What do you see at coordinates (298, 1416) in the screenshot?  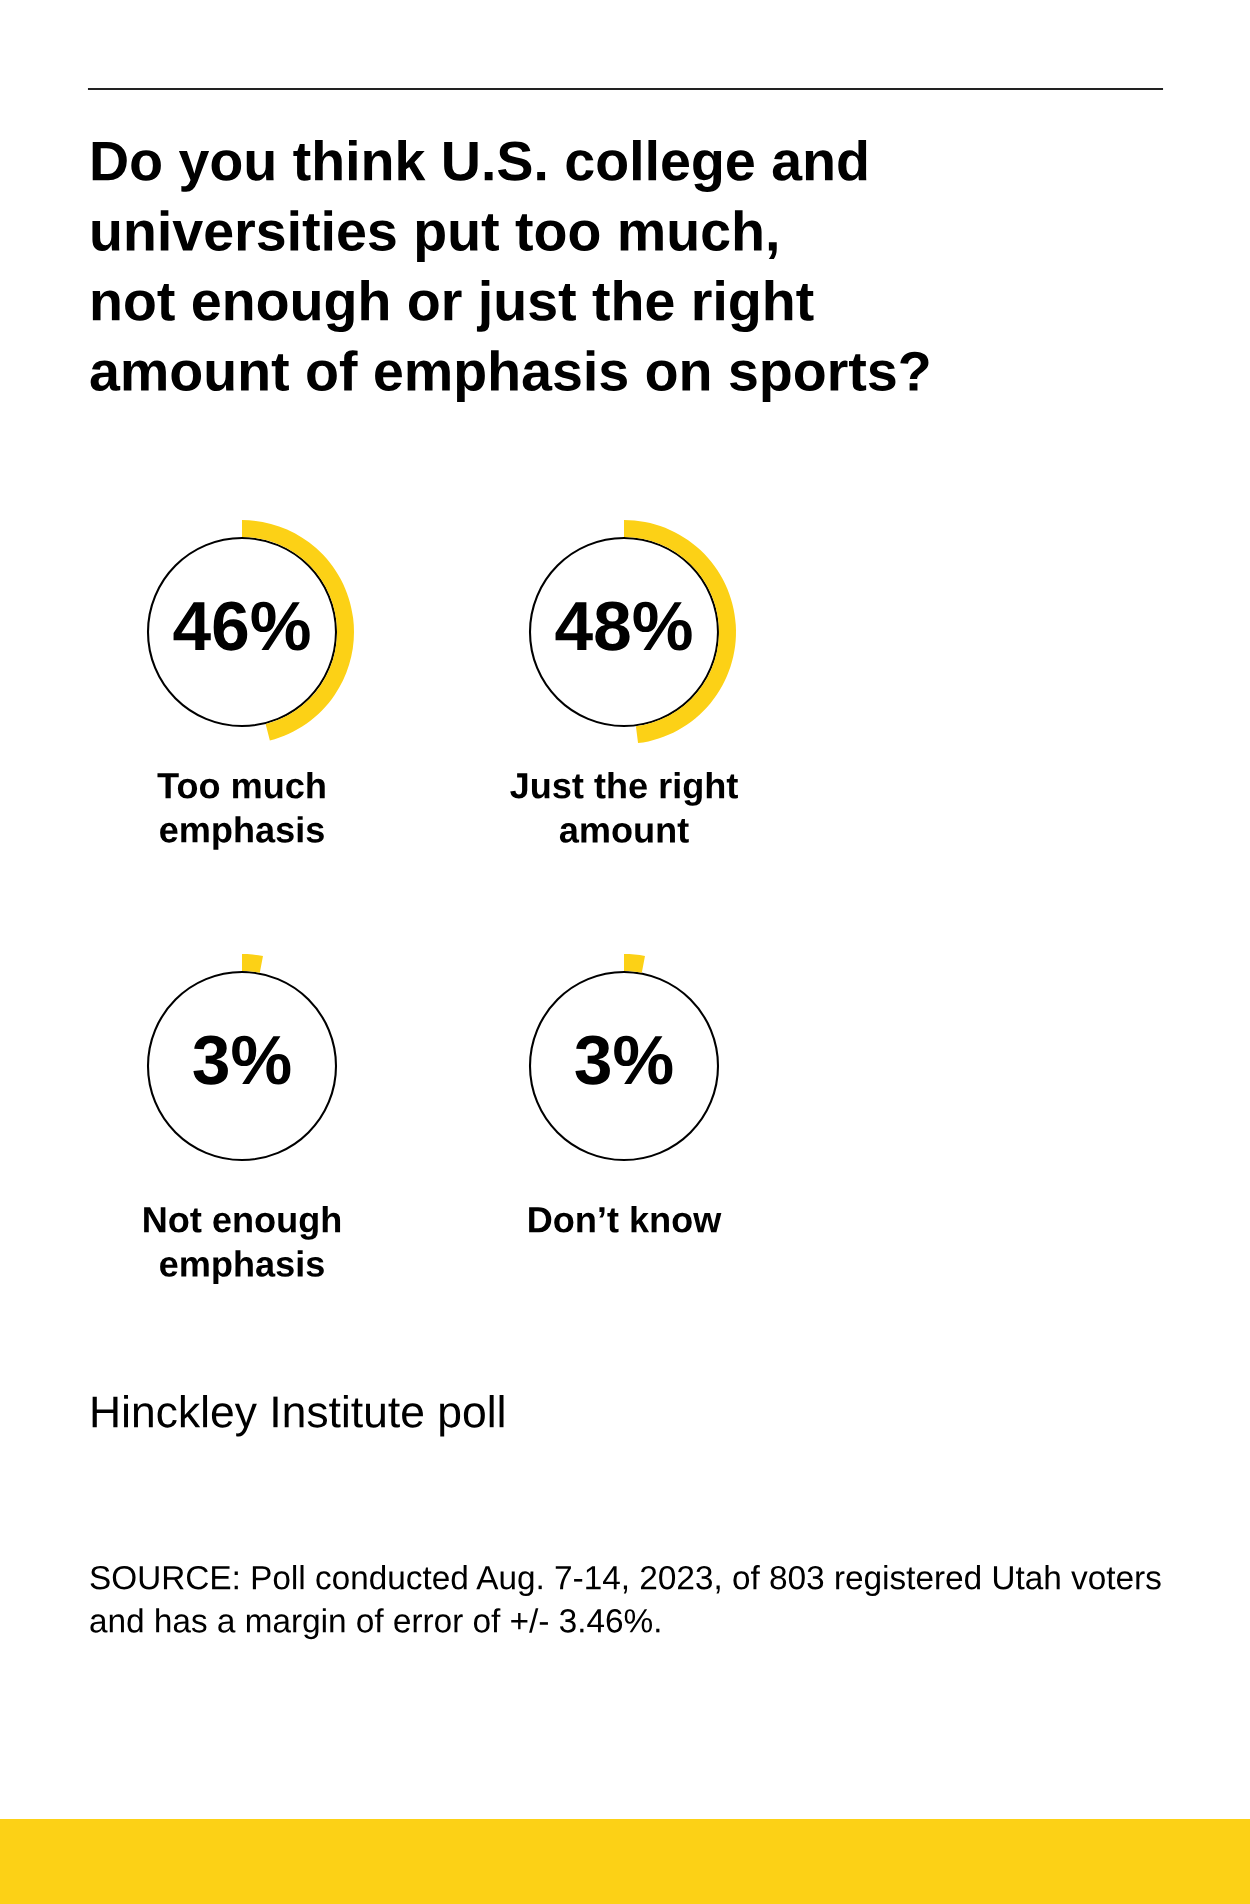 I see `text: Hinckley Institute poll` at bounding box center [298, 1416].